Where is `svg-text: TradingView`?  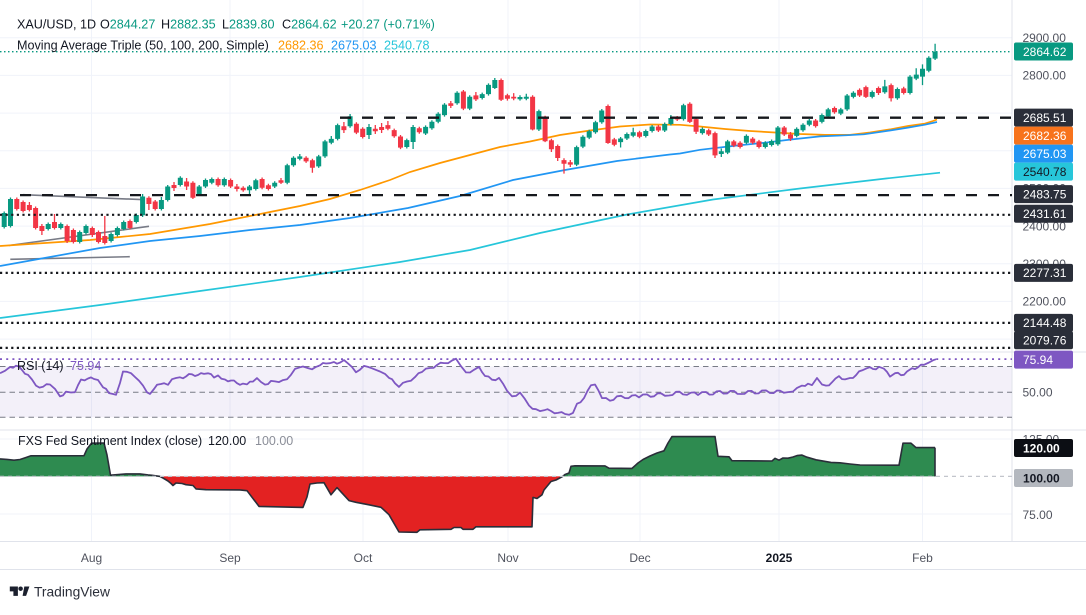
svg-text: TradingView is located at coordinates (72, 591).